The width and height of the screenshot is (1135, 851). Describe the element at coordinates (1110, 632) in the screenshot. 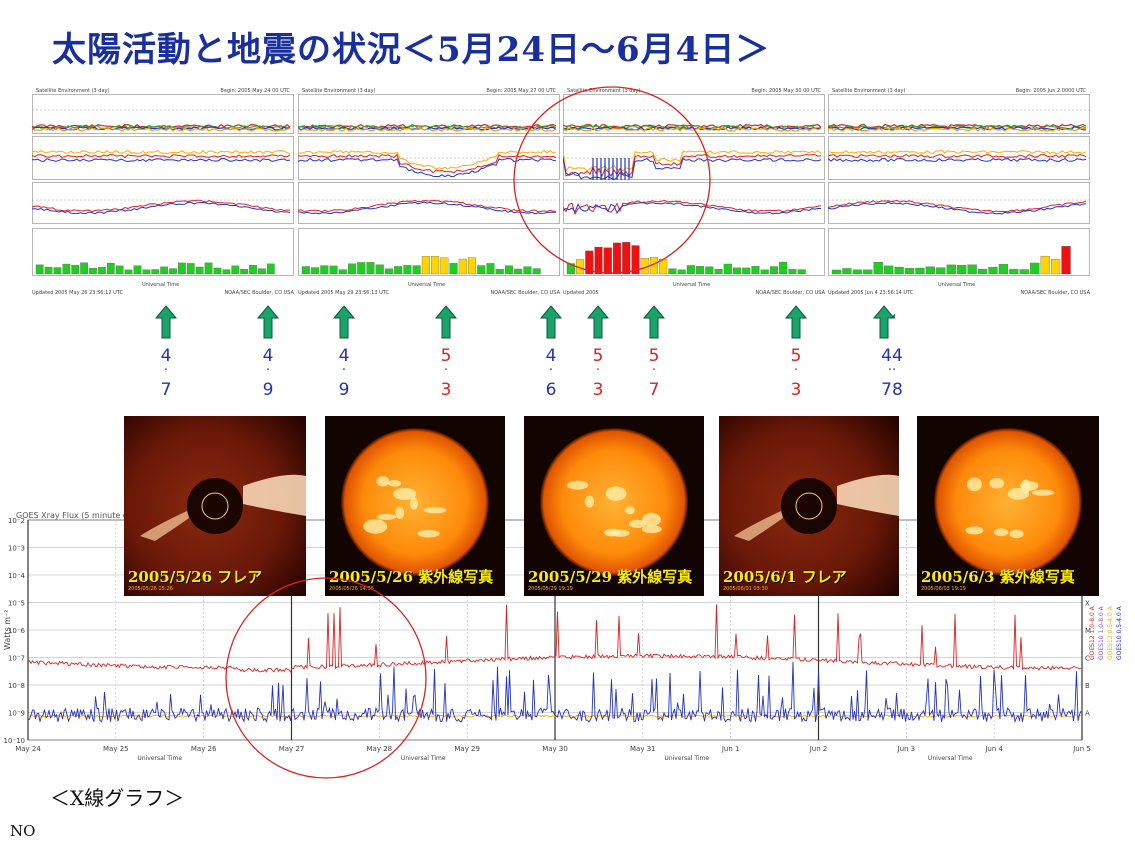

I see `legend-label: GOES12 0.5-4.0 A` at that location.